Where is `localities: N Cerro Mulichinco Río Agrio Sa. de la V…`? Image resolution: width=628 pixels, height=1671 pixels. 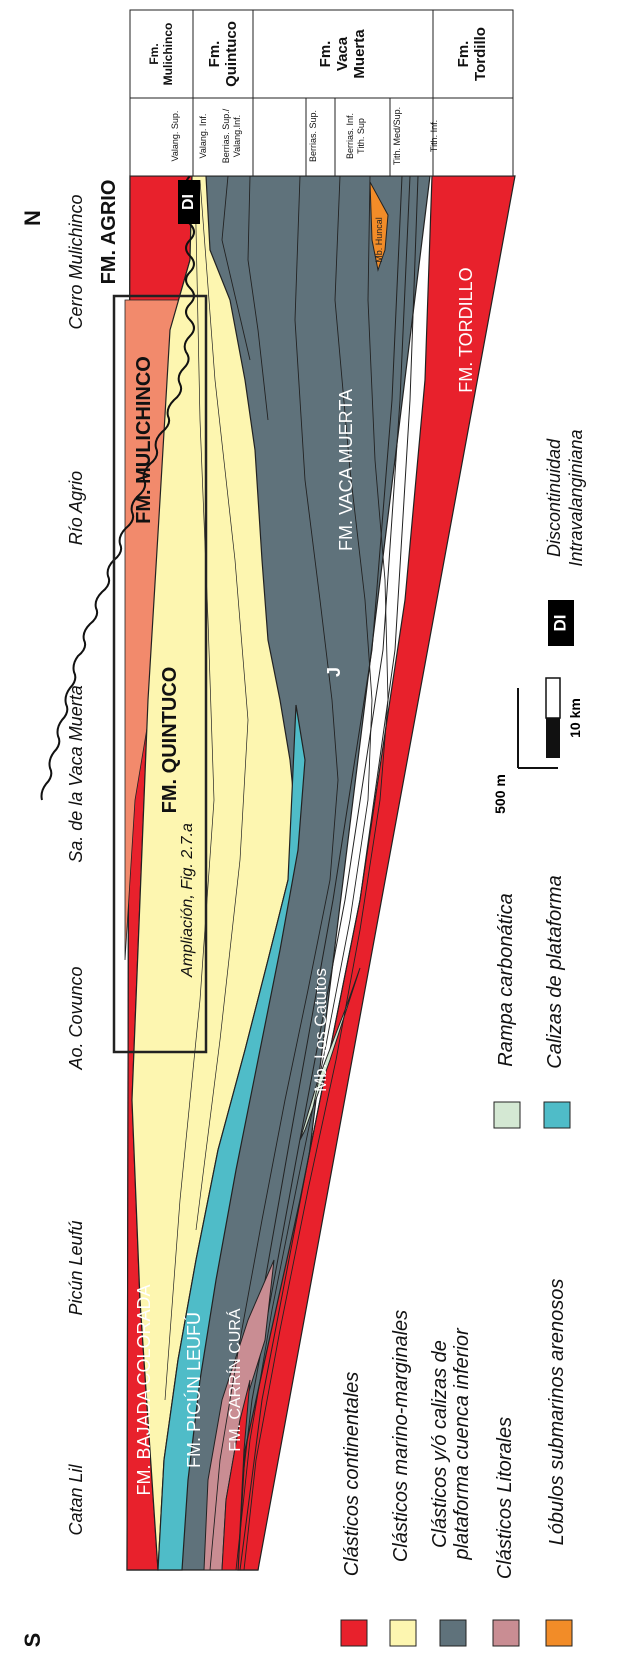 localities: N Cerro Mulichinco Río Agrio Sa. de la V… is located at coordinates (53, 920).